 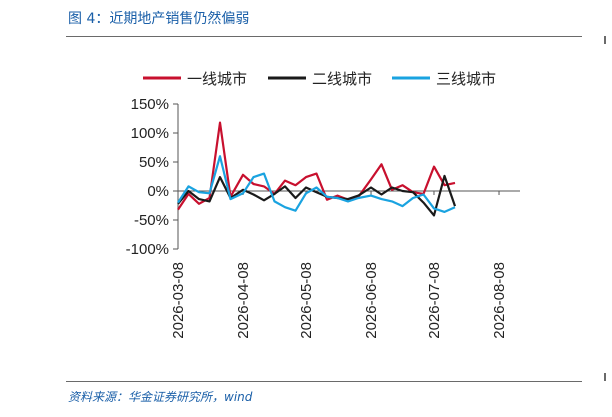 What do you see at coordinates (150, 133) in the screenshot?
I see `y-tick-label: 100%` at bounding box center [150, 133].